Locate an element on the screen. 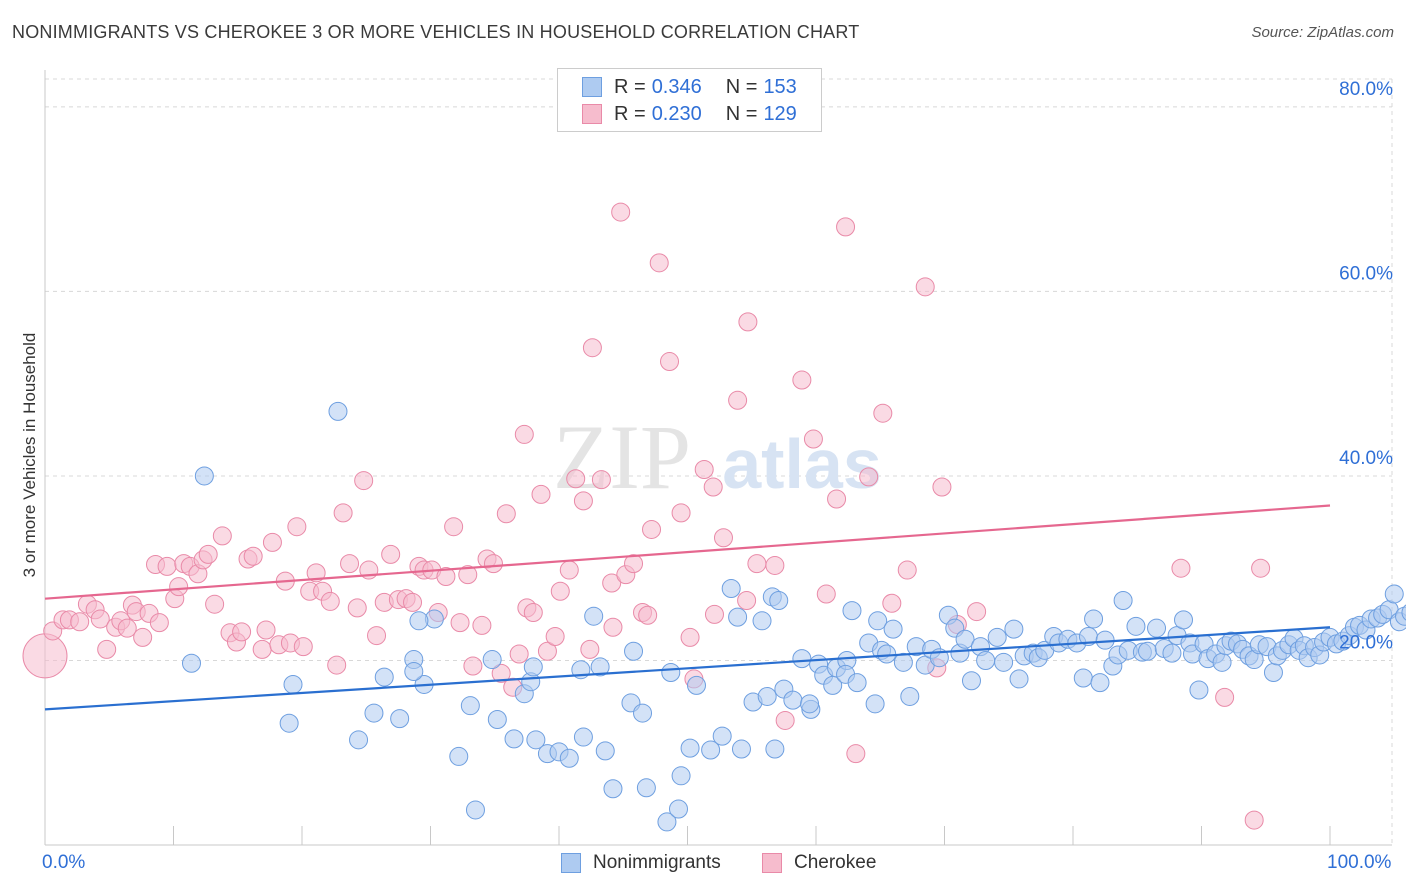 Image resolution: width=1406 pixels, height=892 pixels. watermark-zip: ZIP is located at coordinates (622, 457).